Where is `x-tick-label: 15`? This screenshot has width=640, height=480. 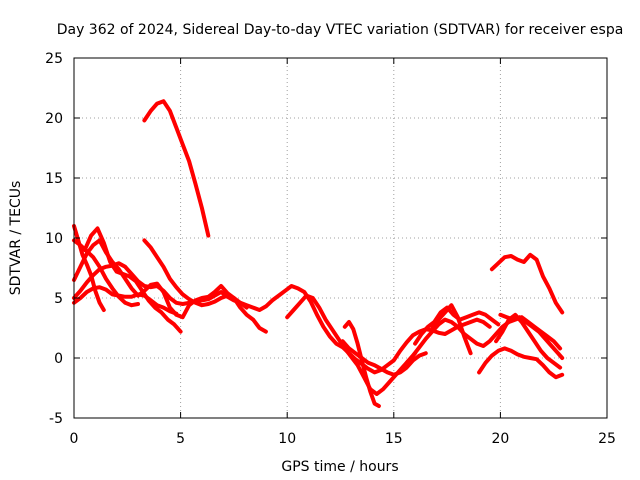
x-tick-label: 15 is located at coordinates (394, 439).